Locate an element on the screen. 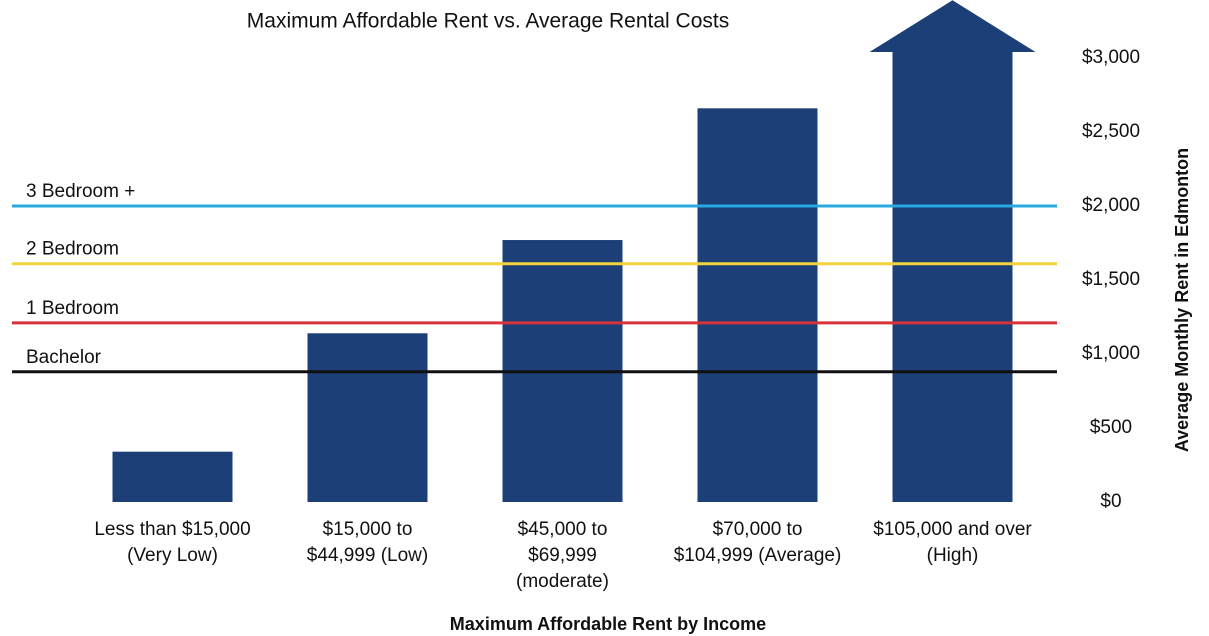 This screenshot has height=636, width=1209. y-tick-label: $2,000 is located at coordinates (1111, 205).